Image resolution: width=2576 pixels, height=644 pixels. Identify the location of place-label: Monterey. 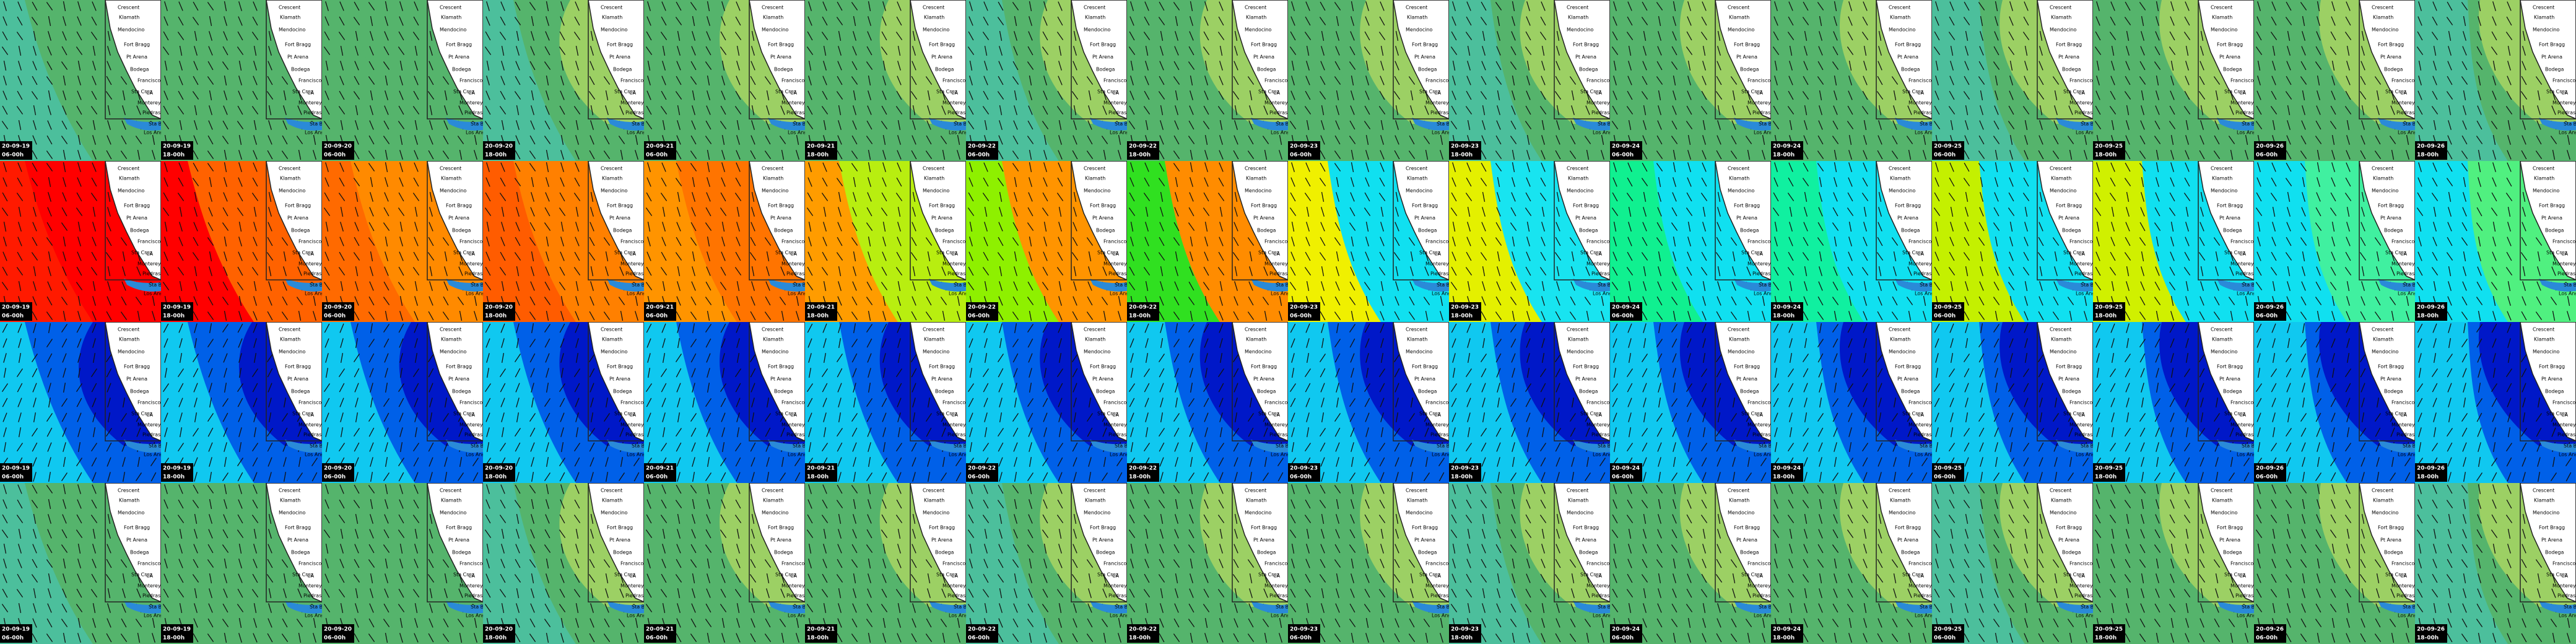
(1276, 264).